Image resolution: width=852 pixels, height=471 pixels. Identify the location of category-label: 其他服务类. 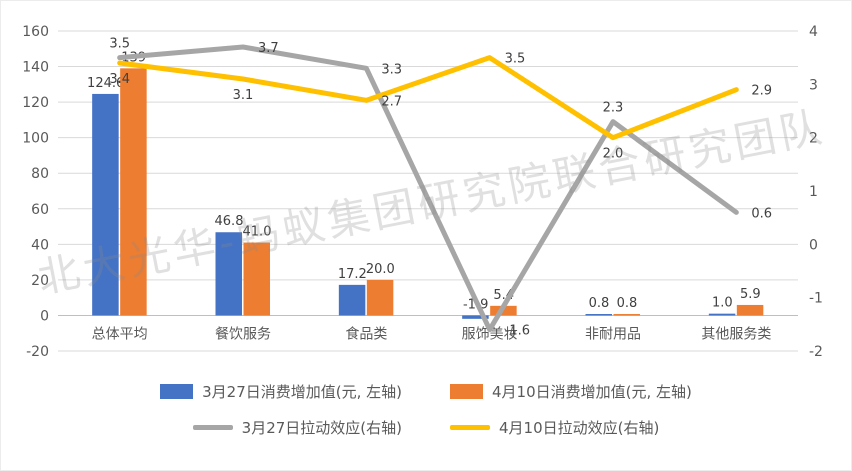
(736, 334).